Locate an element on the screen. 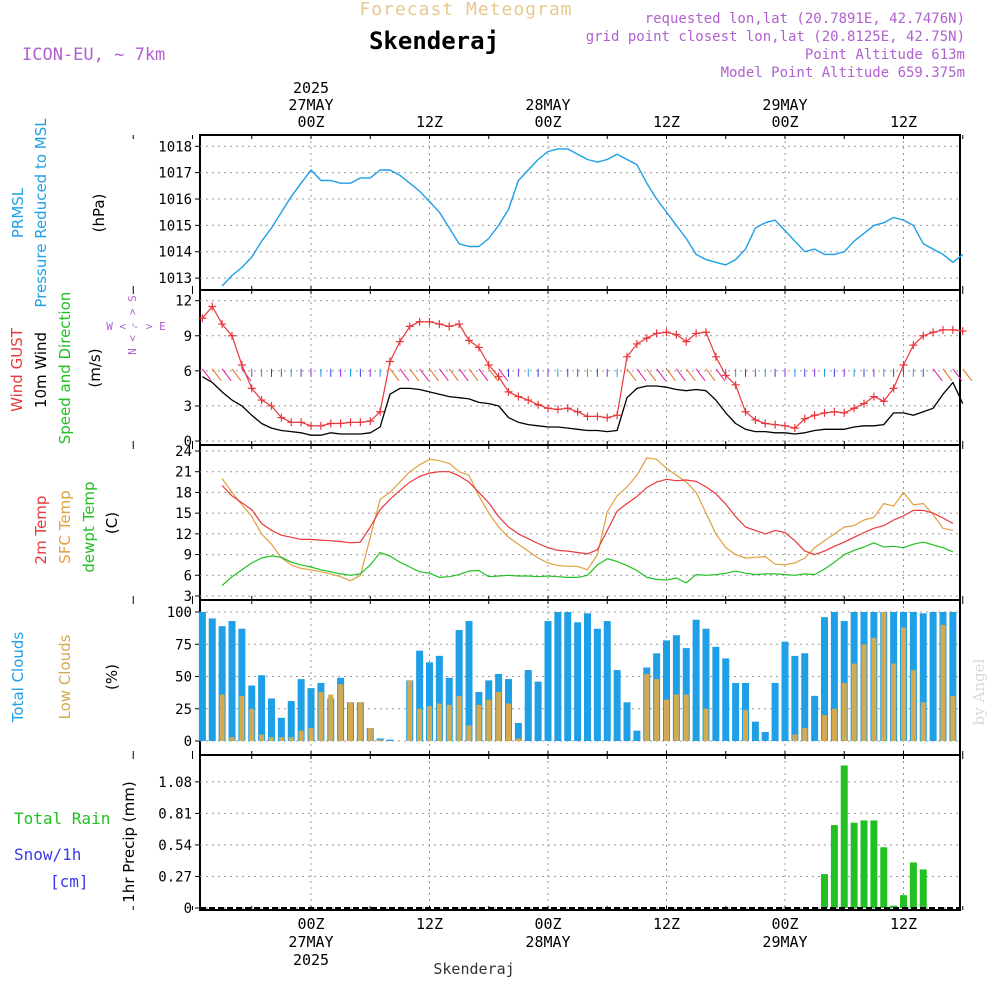  compass-west-east: W < - > E is located at coordinates (136, 326).